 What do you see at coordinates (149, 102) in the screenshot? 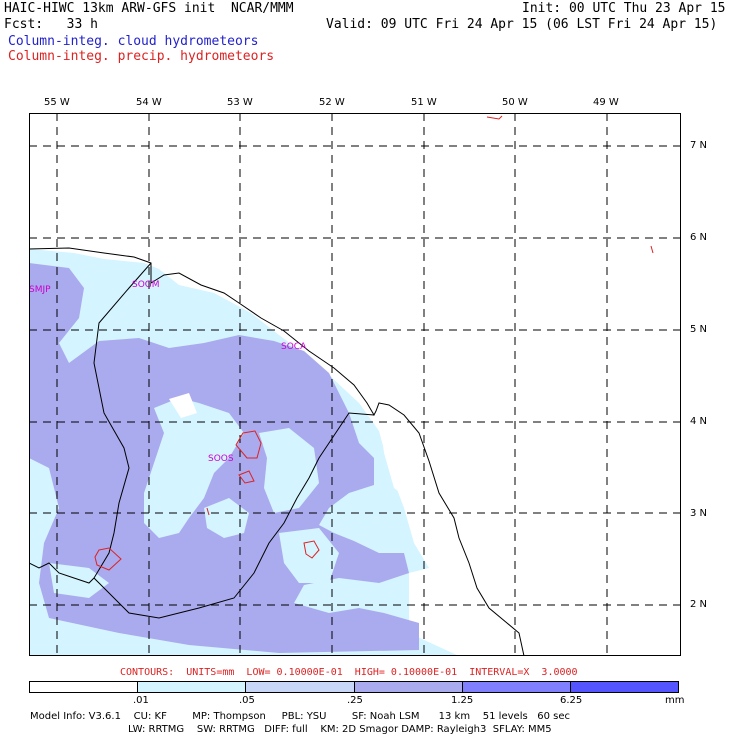
I see `lon-label: 54 W` at bounding box center [149, 102].